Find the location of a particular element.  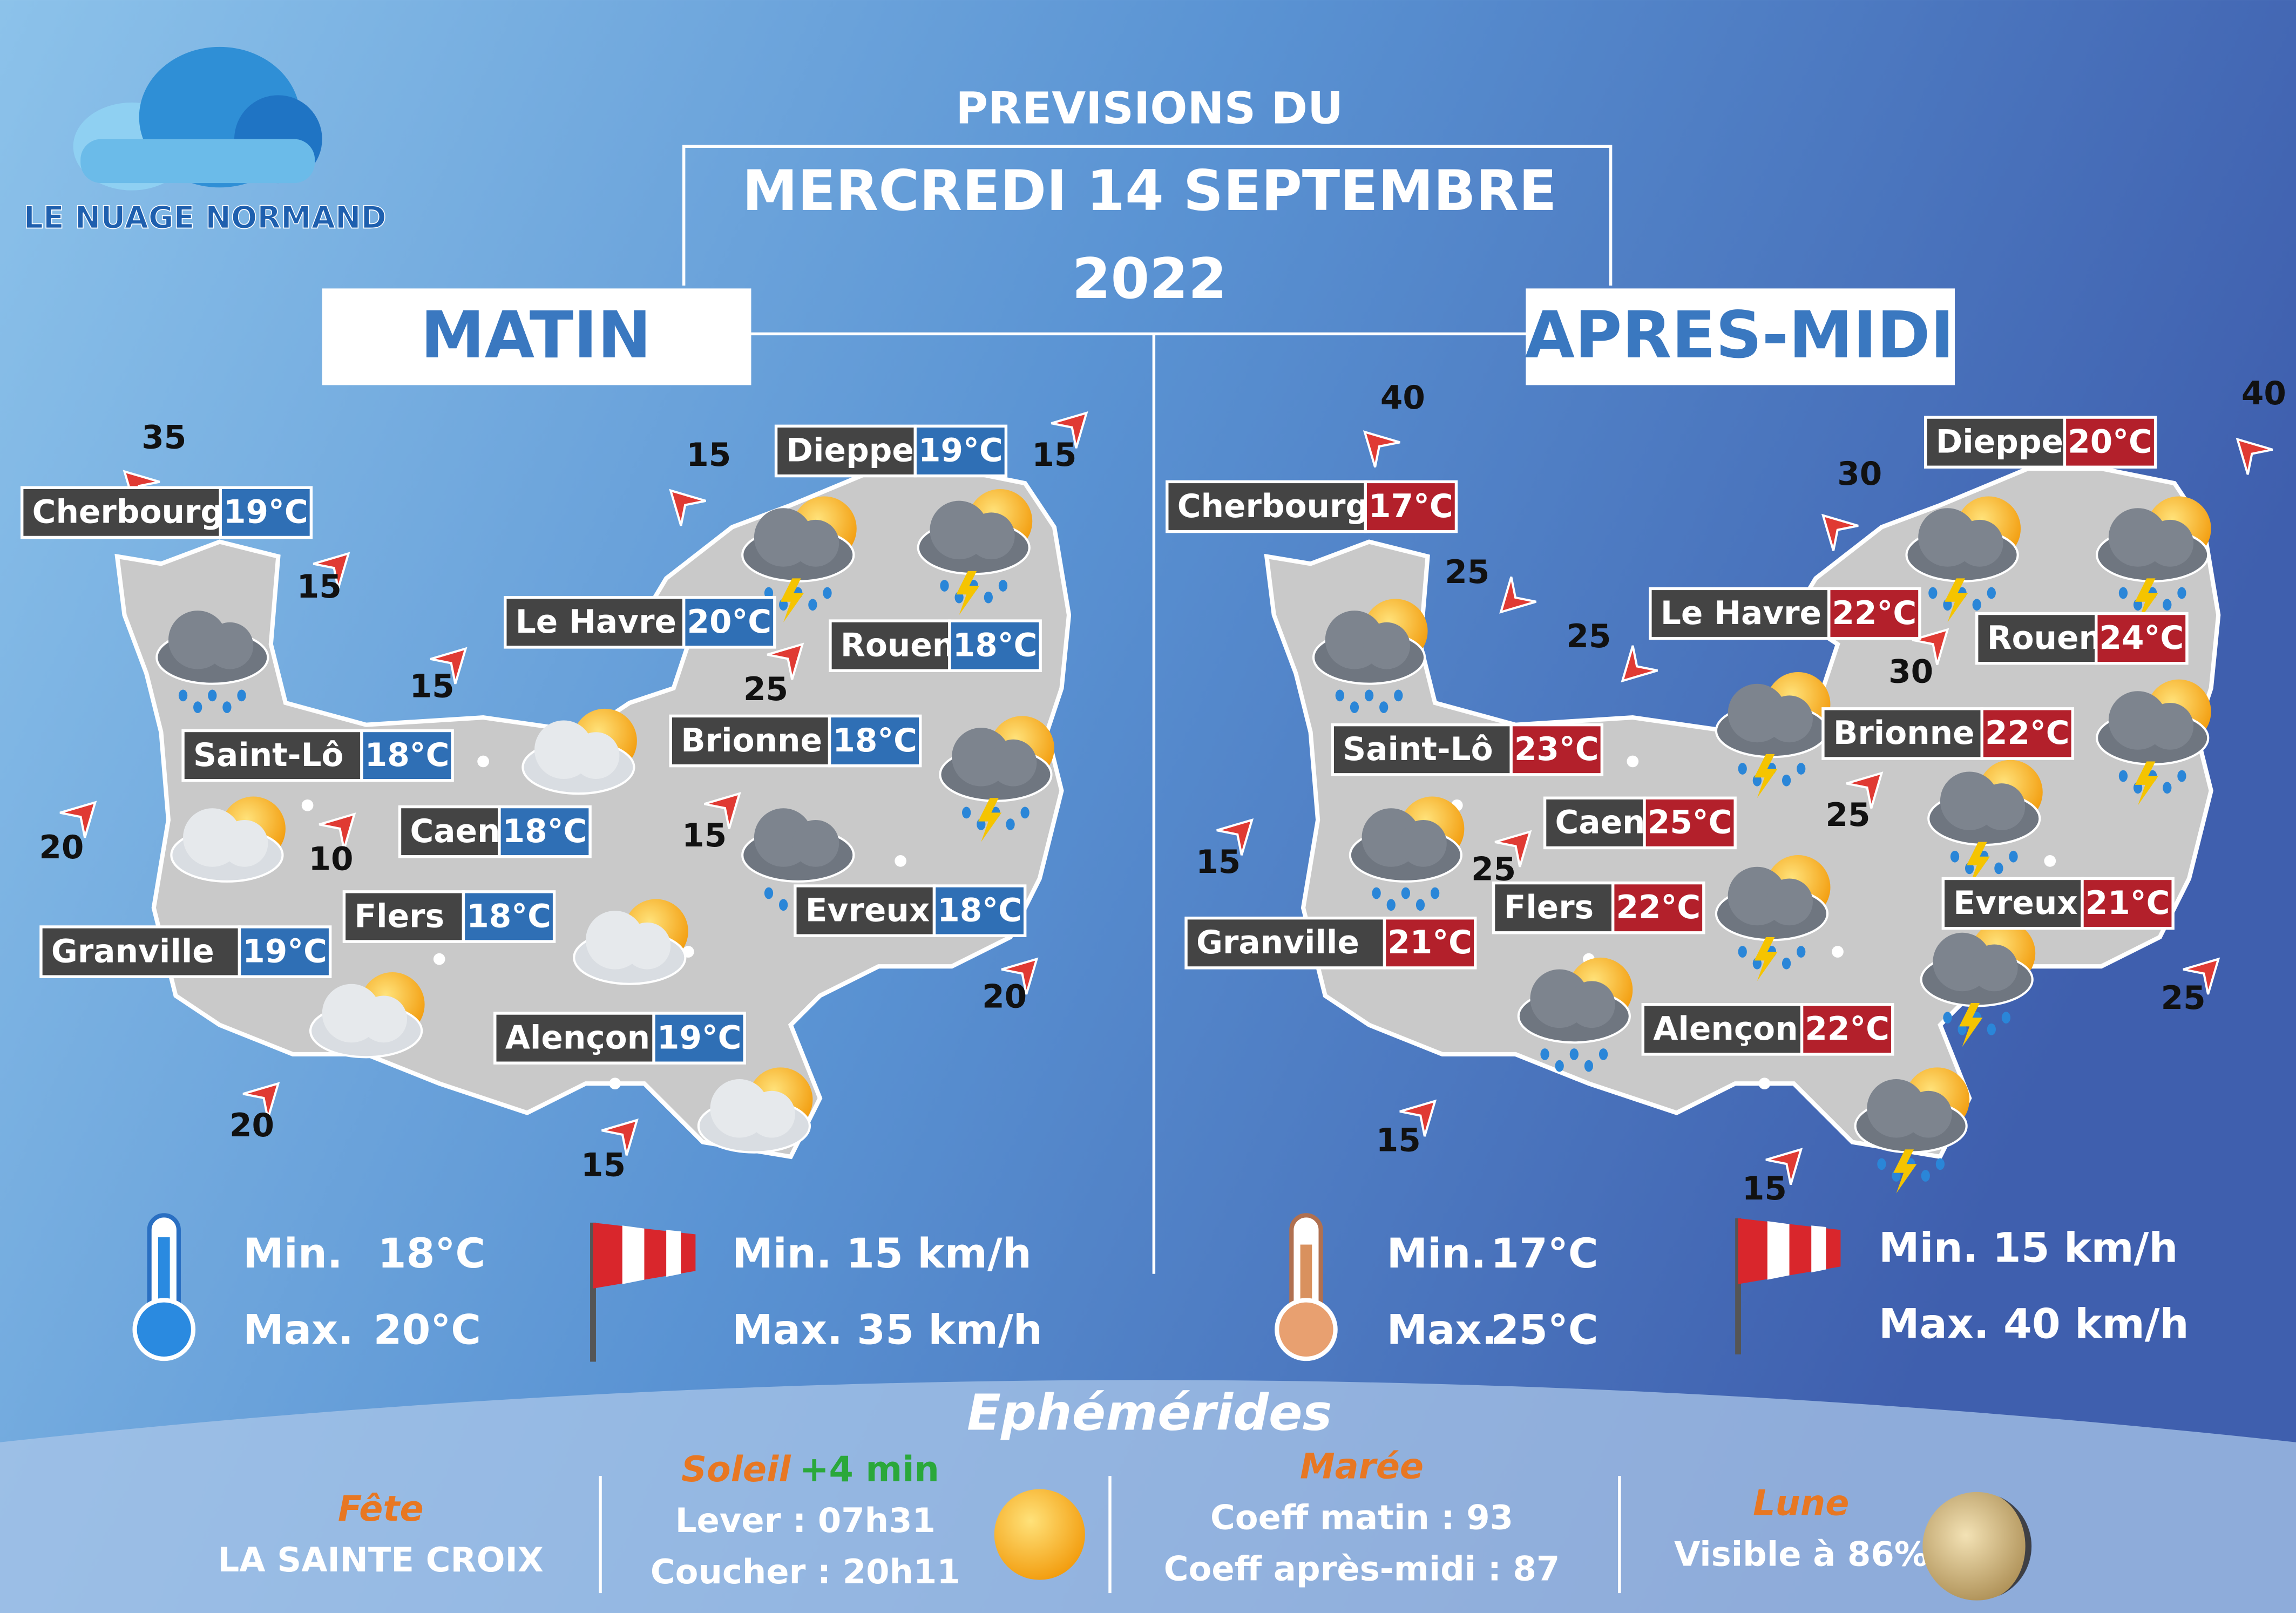

city-temp: 20°C is located at coordinates (729, 622).